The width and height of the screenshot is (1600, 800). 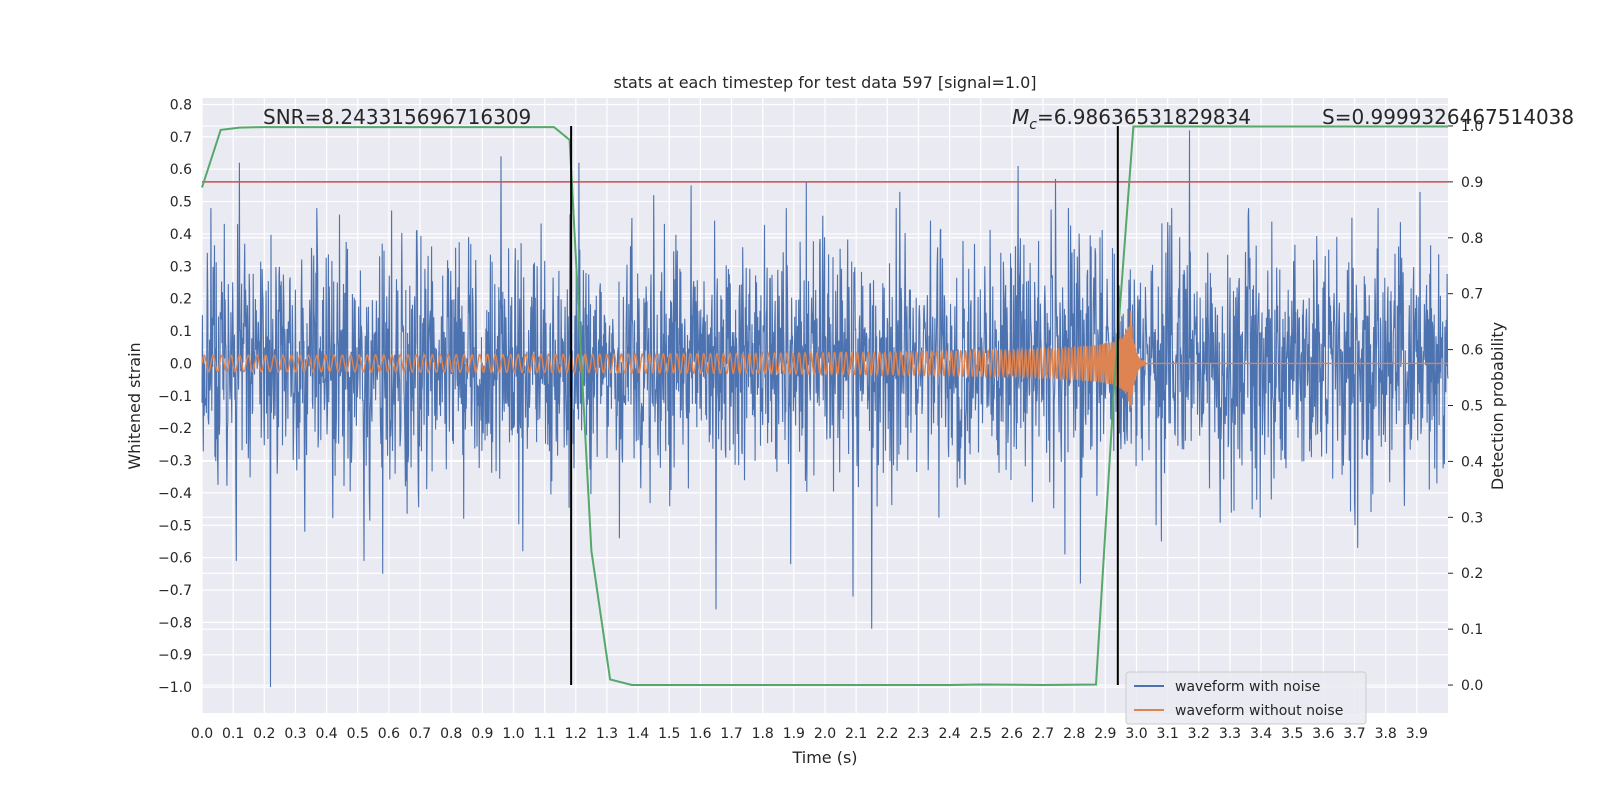 I want to click on chirp-mass-symbol: M, so click(x=1020, y=117).